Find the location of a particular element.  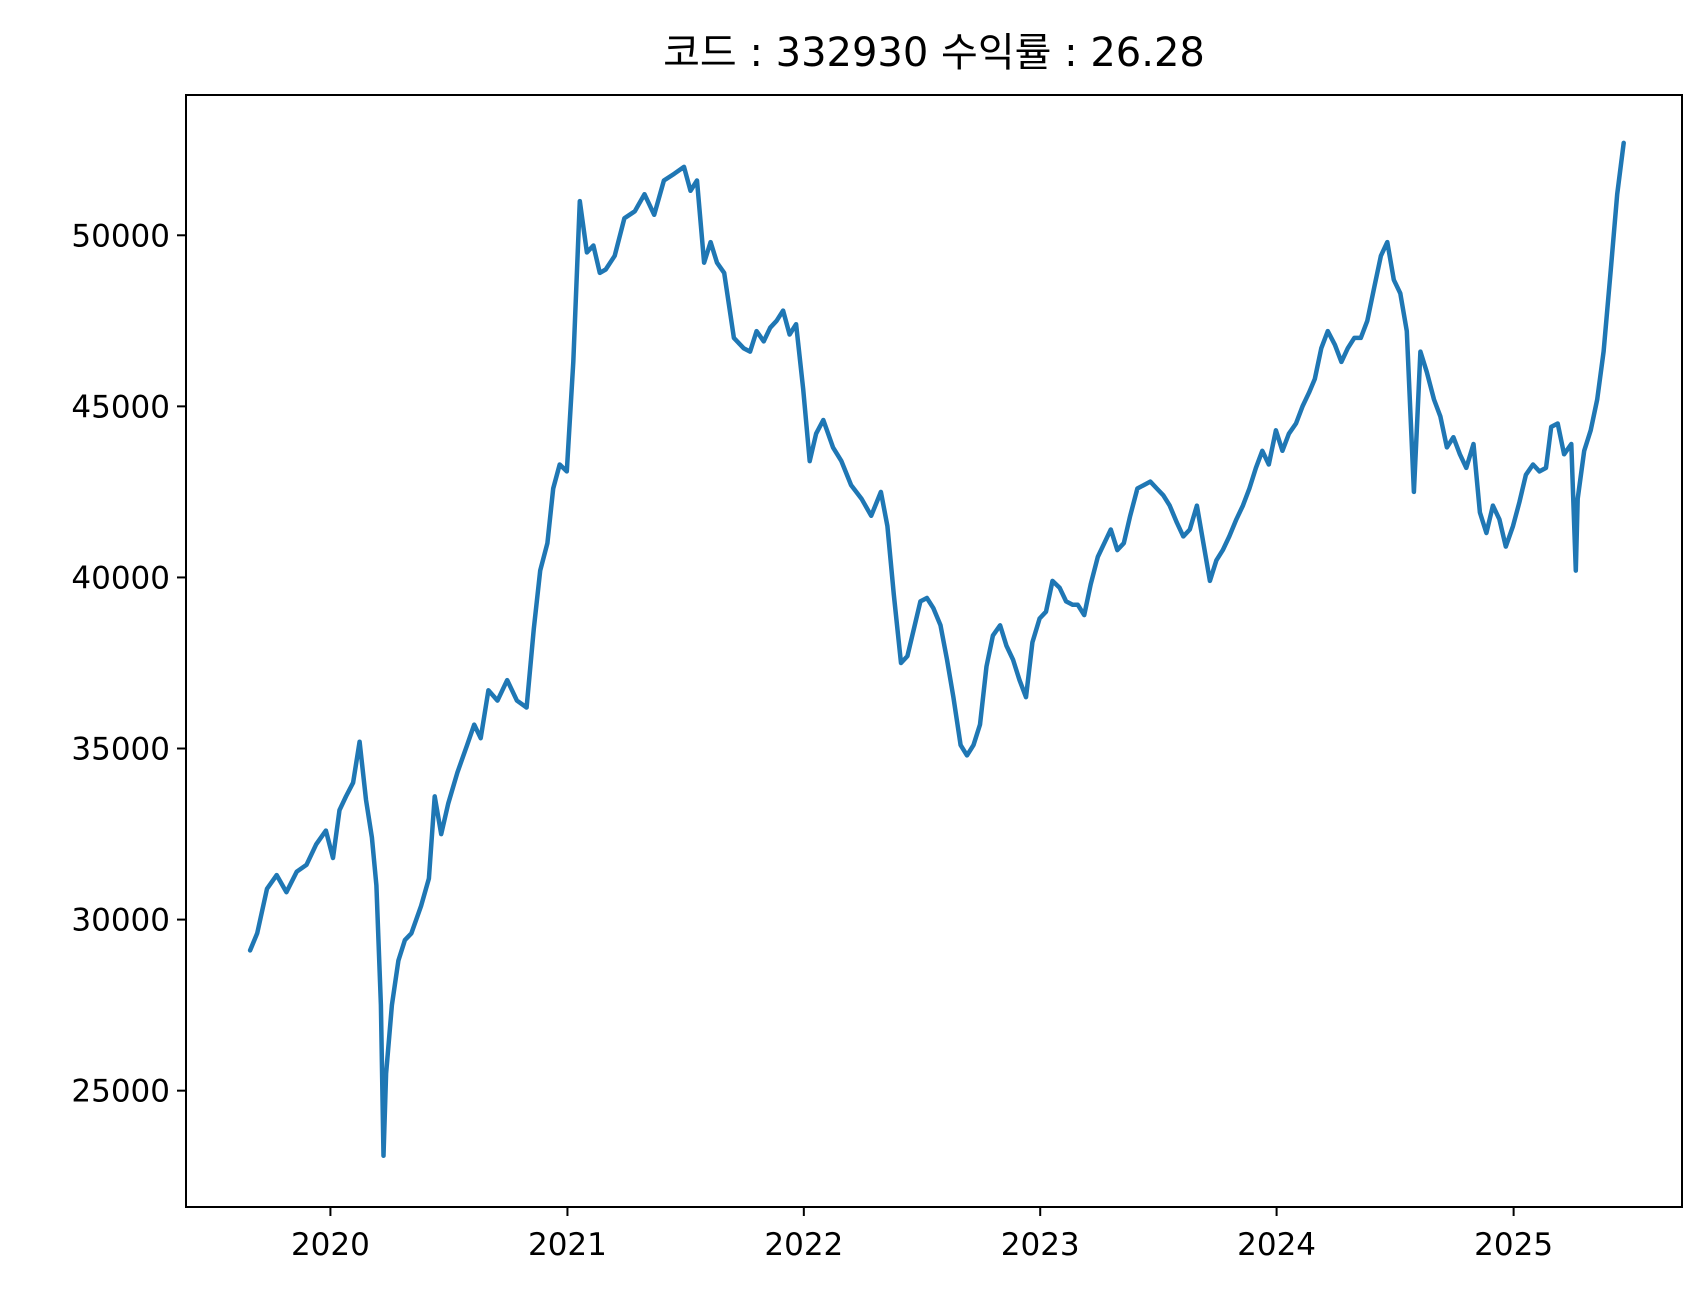

x-tick-label: 2022 is located at coordinates (803, 1245).